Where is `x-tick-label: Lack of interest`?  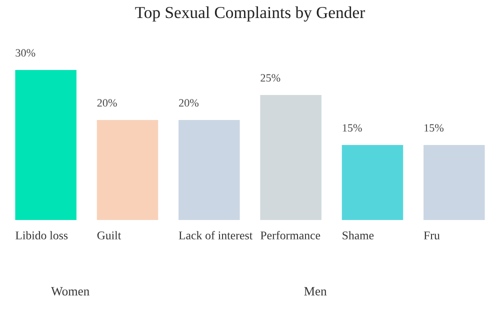
x-tick-label: Lack of interest is located at coordinates (215, 235).